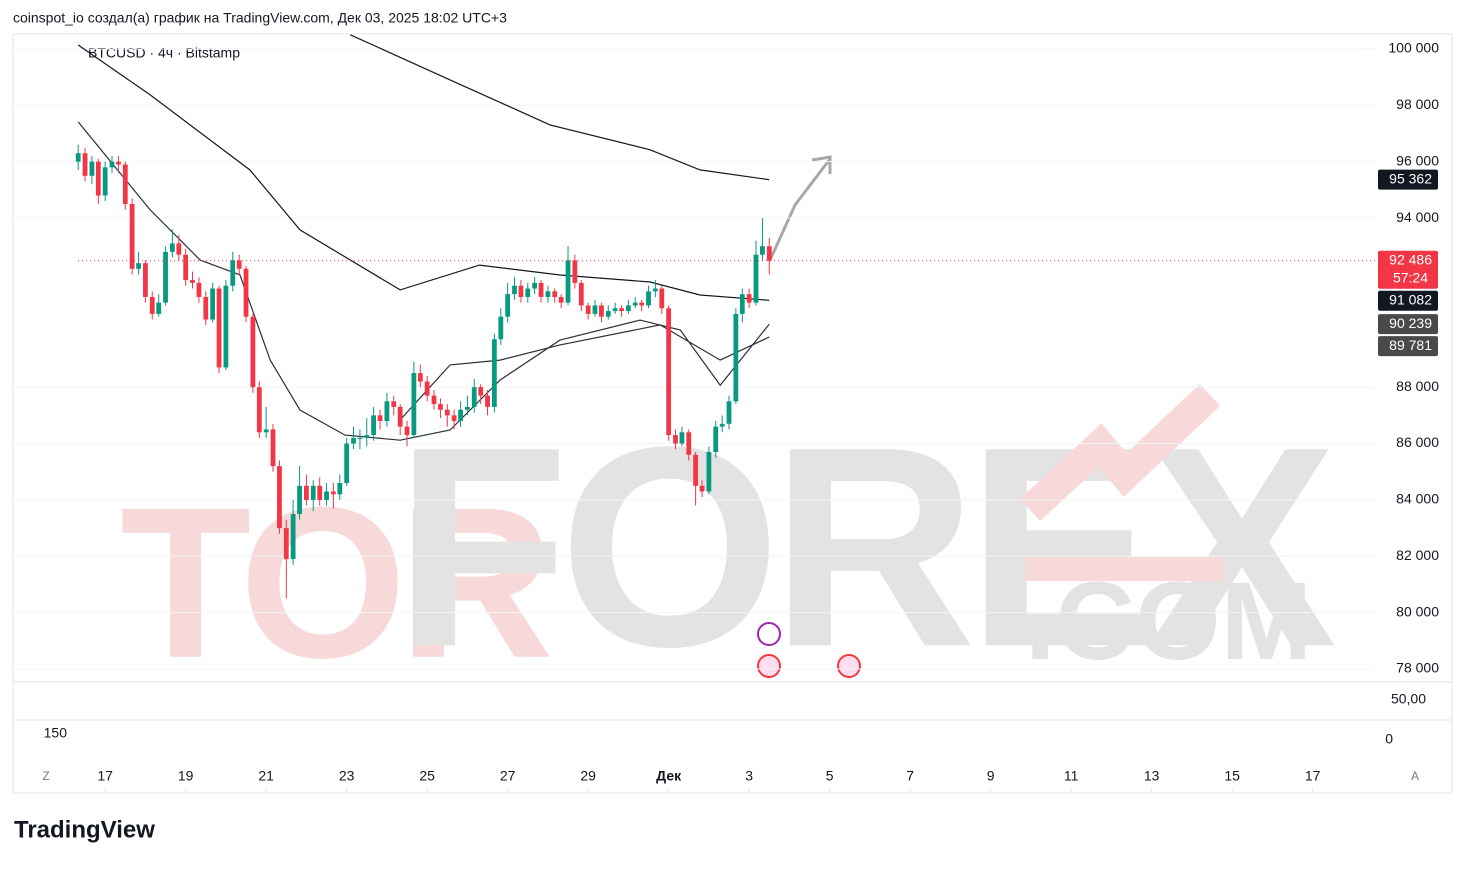  What do you see at coordinates (1232, 776) in the screenshot?
I see `x-tick-label: 15` at bounding box center [1232, 776].